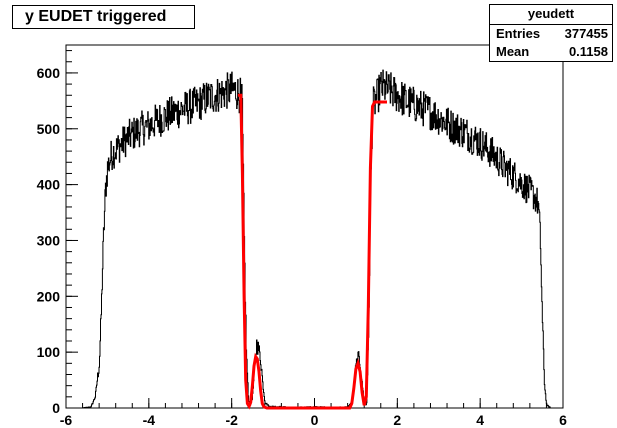 The height and width of the screenshot is (428, 617). Describe the element at coordinates (315, 420) in the screenshot. I see `x-tick-label: 0` at that location.